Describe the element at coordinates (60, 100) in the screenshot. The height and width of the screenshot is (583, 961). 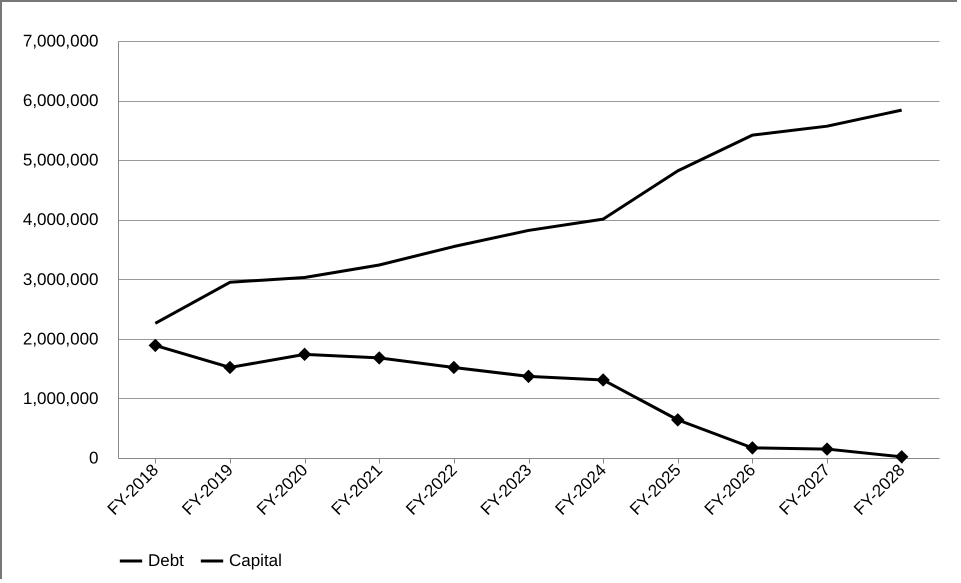
I see `y-tick-label: 6,000,000` at that location.